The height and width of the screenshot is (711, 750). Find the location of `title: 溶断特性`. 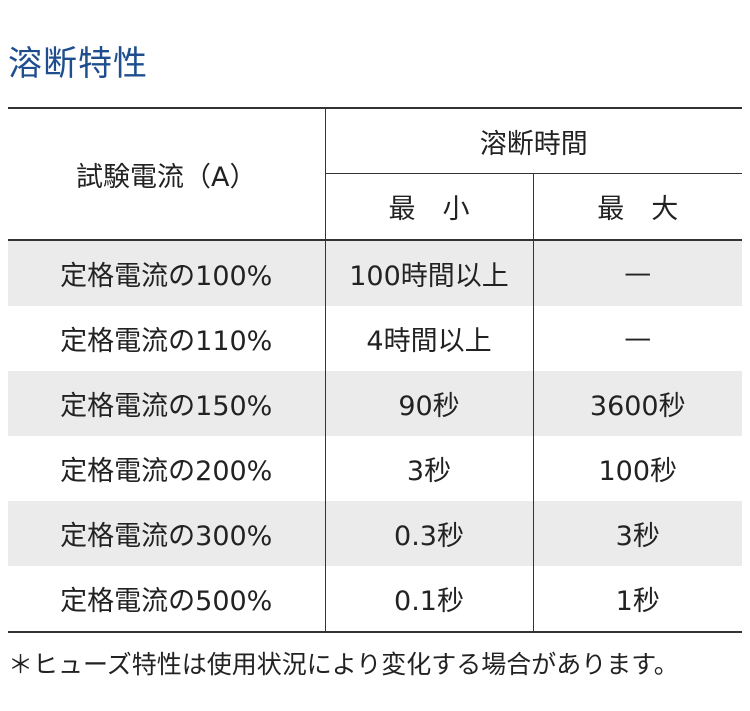

title: 溶断特性 is located at coordinates (78, 64).